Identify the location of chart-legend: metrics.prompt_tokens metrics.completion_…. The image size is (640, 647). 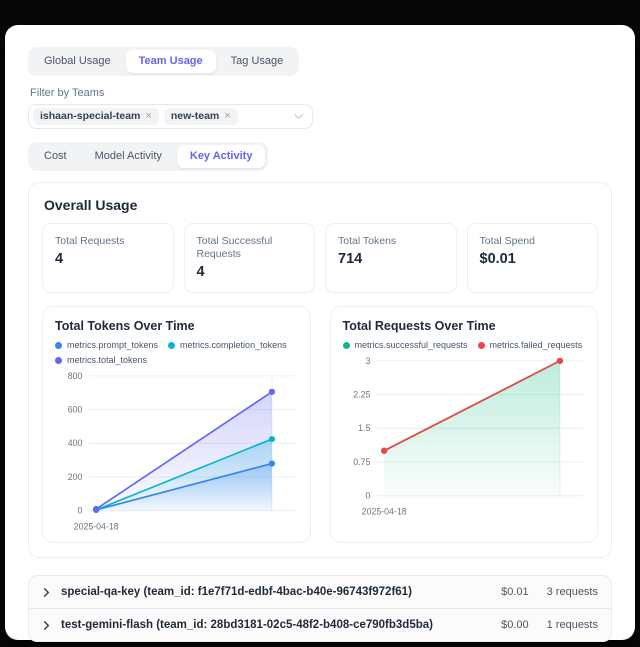
(176, 352).